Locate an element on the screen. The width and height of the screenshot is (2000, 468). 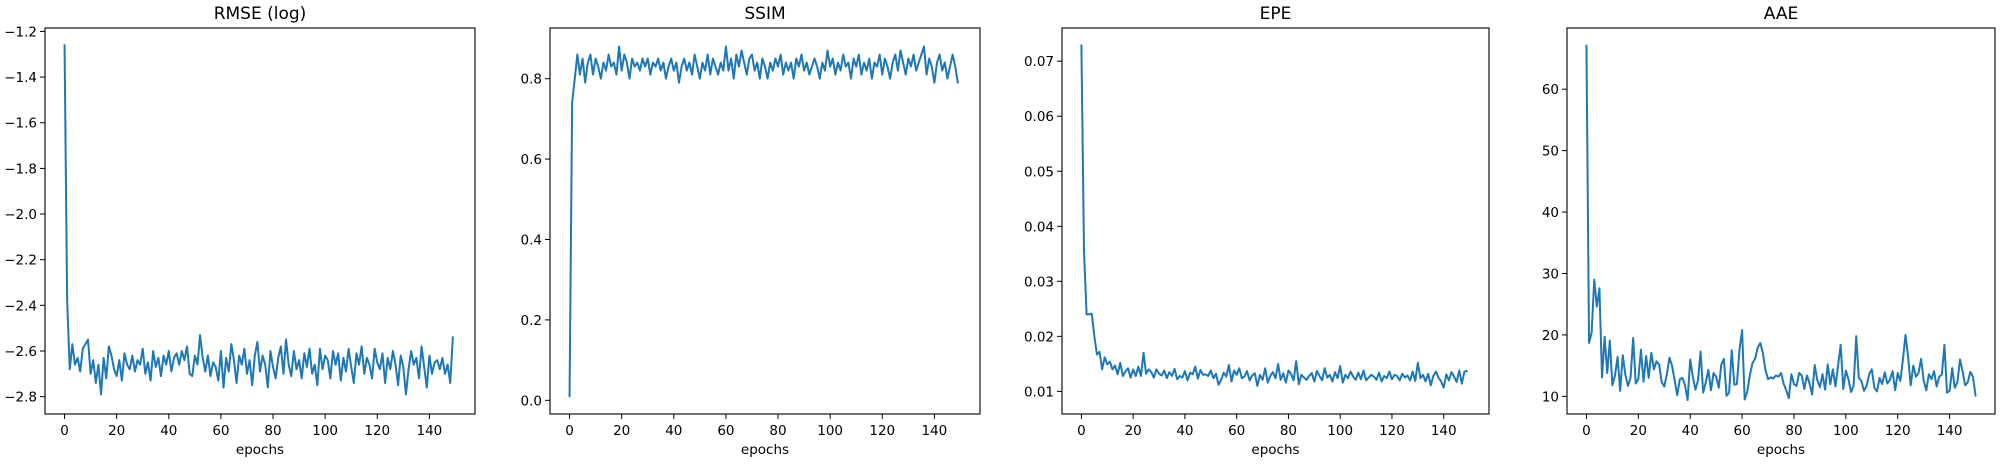
chart-title: SSIM is located at coordinates (764, 14).